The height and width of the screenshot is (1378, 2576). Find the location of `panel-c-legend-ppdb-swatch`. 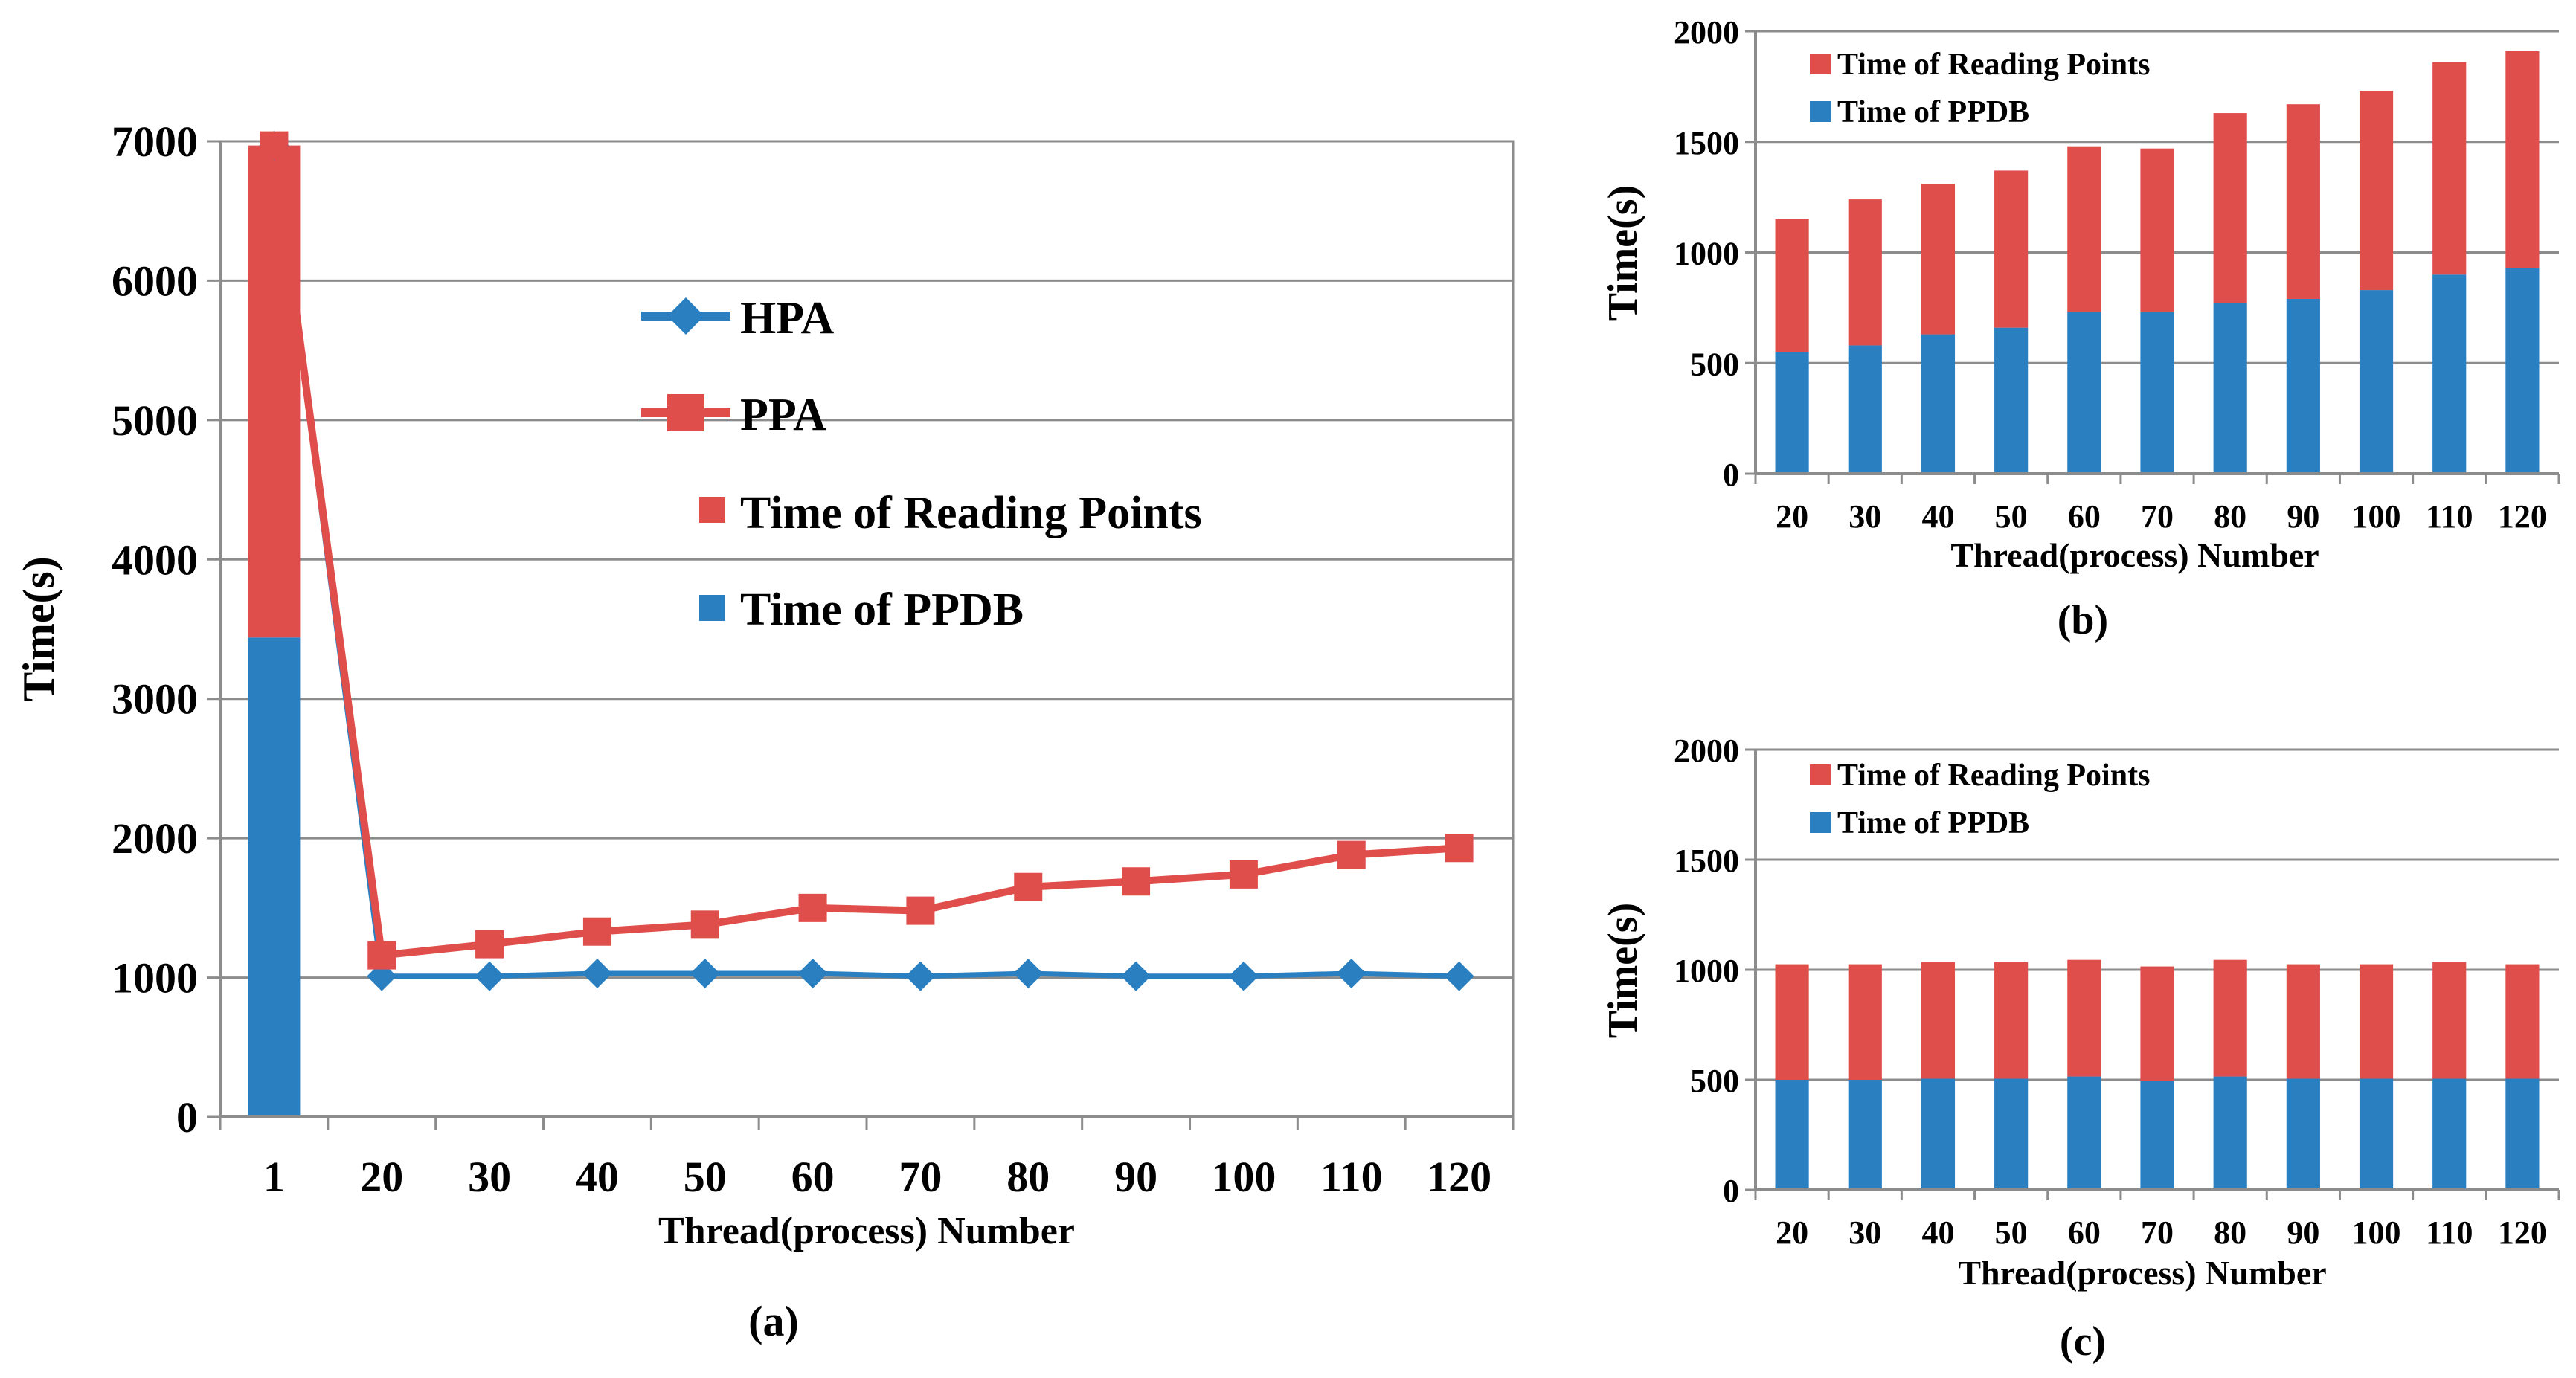

panel-c-legend-ppdb-swatch is located at coordinates (1820, 822).